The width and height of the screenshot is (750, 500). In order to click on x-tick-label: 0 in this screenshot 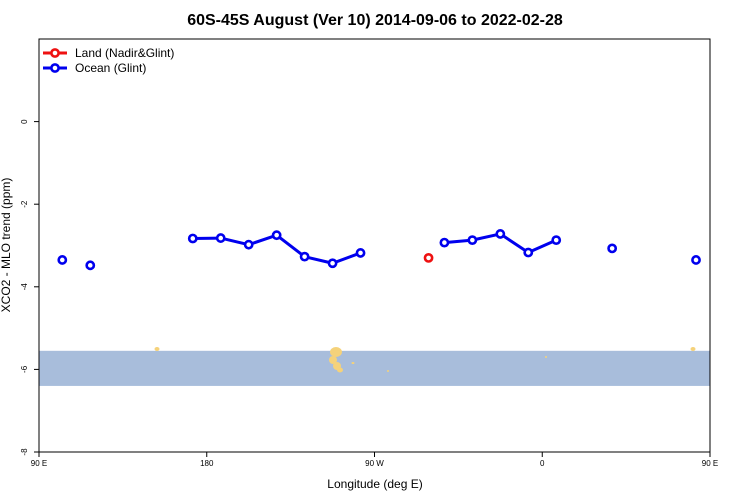, I will do `click(542, 463)`.